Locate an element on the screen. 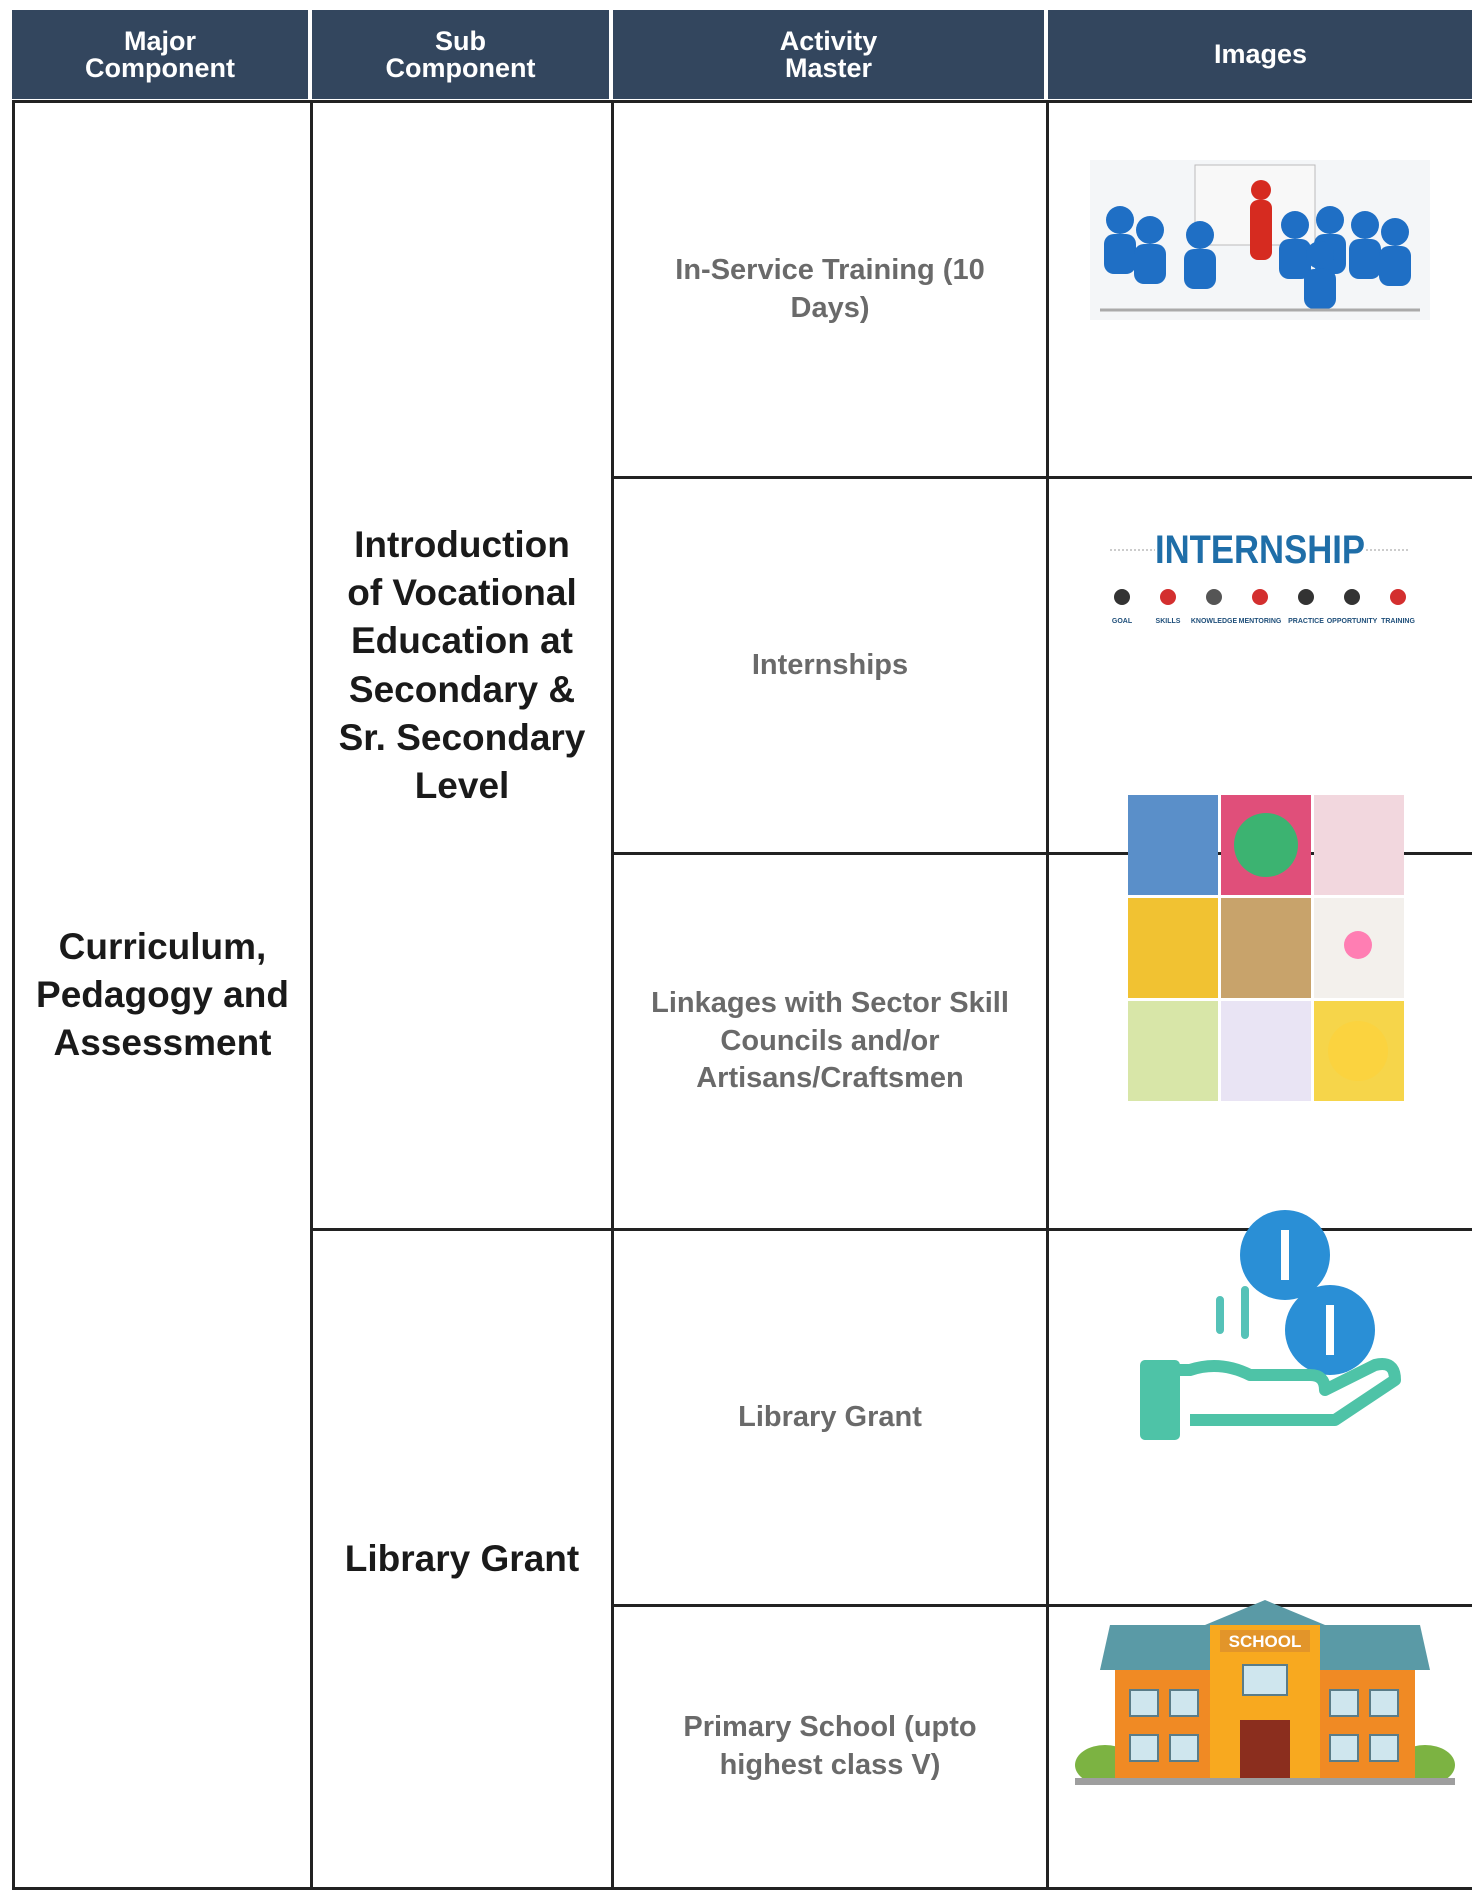 The image size is (1472, 1890). activity: Library Grant is located at coordinates (830, 1417).